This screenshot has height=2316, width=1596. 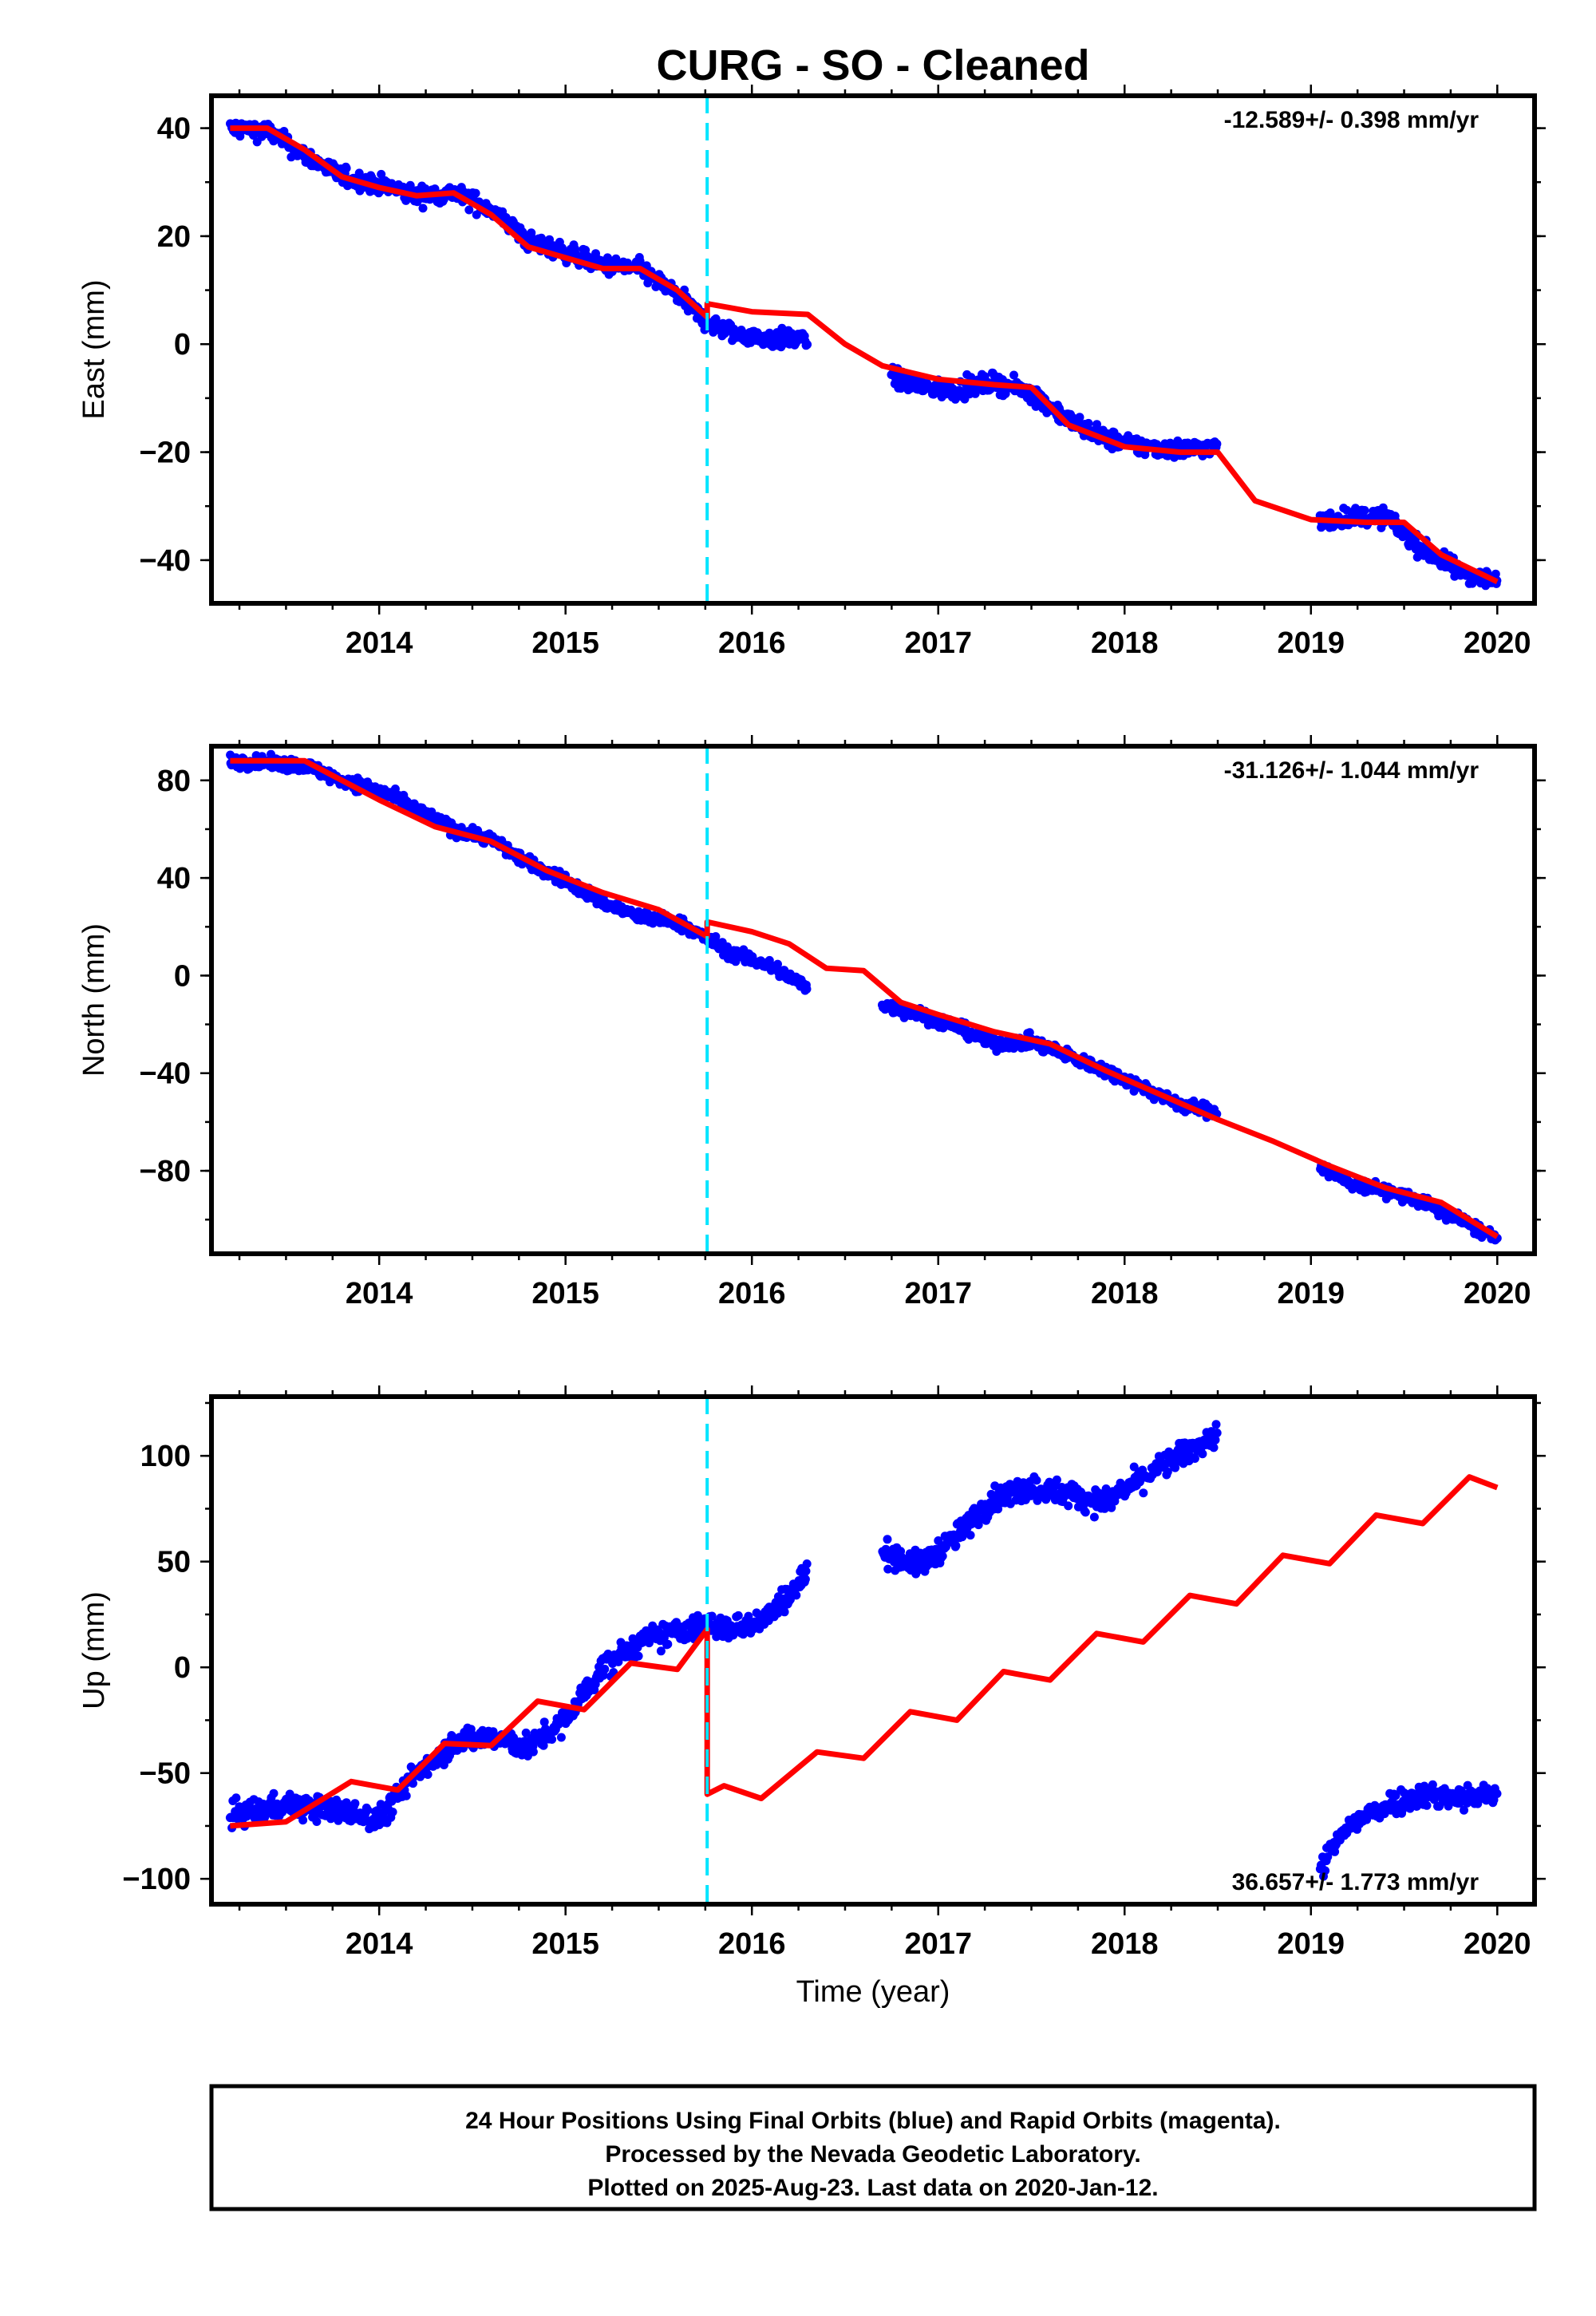 I want to click on y-axis-label: East (mm), so click(x=94, y=349).